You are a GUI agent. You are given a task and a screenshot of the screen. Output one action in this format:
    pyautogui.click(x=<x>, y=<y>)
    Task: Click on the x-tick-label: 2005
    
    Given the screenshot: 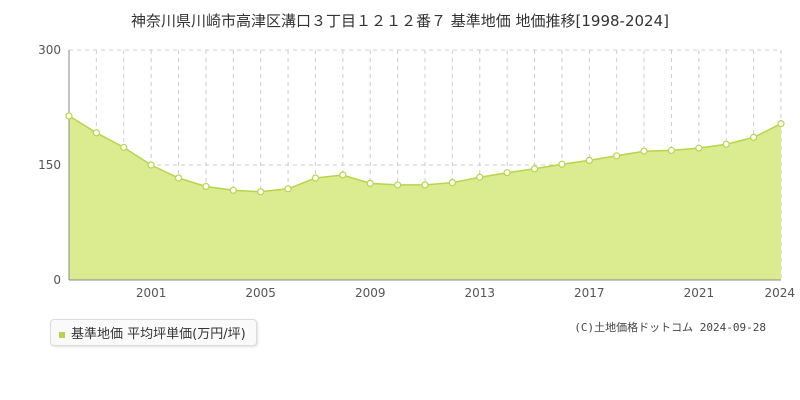 What is the action you would take?
    pyautogui.click(x=260, y=293)
    